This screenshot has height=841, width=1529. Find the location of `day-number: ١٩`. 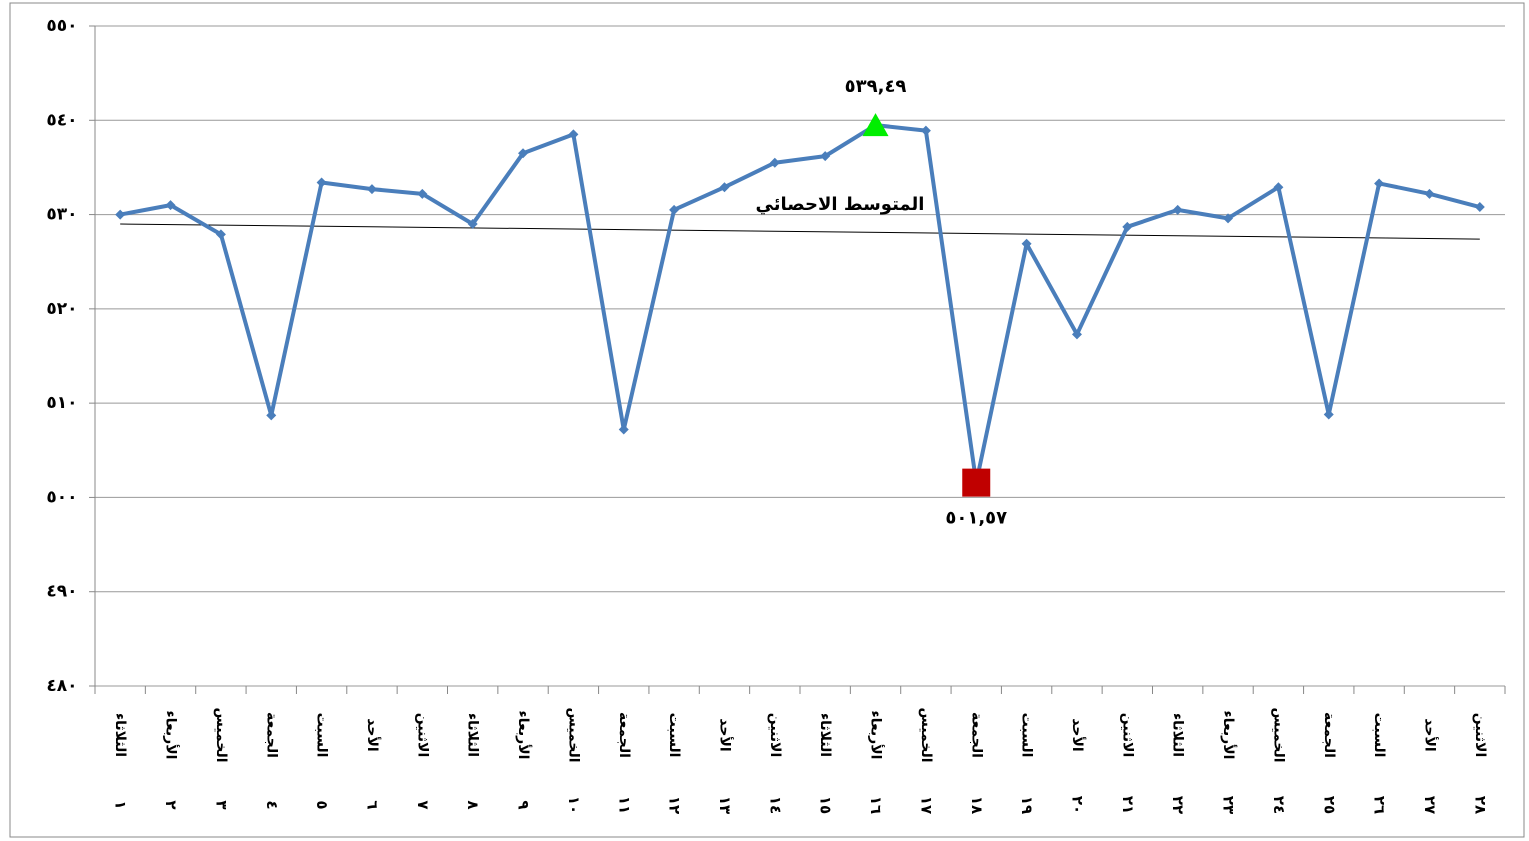

day-number: ١٩ is located at coordinates (1027, 805).